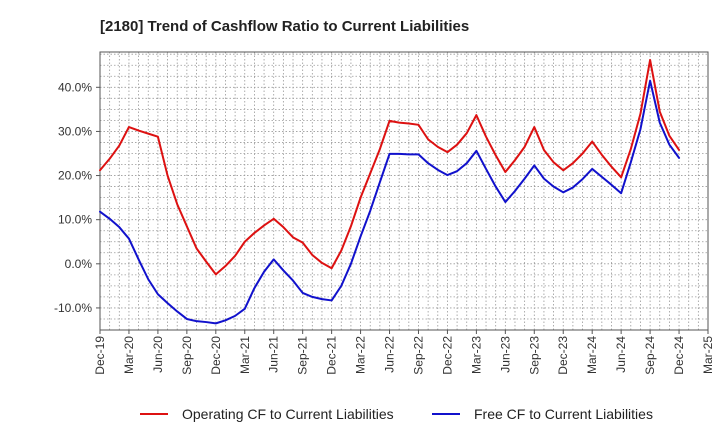 Image resolution: width=720 pixels, height=440 pixels. Describe the element at coordinates (534, 355) in the screenshot. I see `x-tick-label: Sep-23` at that location.